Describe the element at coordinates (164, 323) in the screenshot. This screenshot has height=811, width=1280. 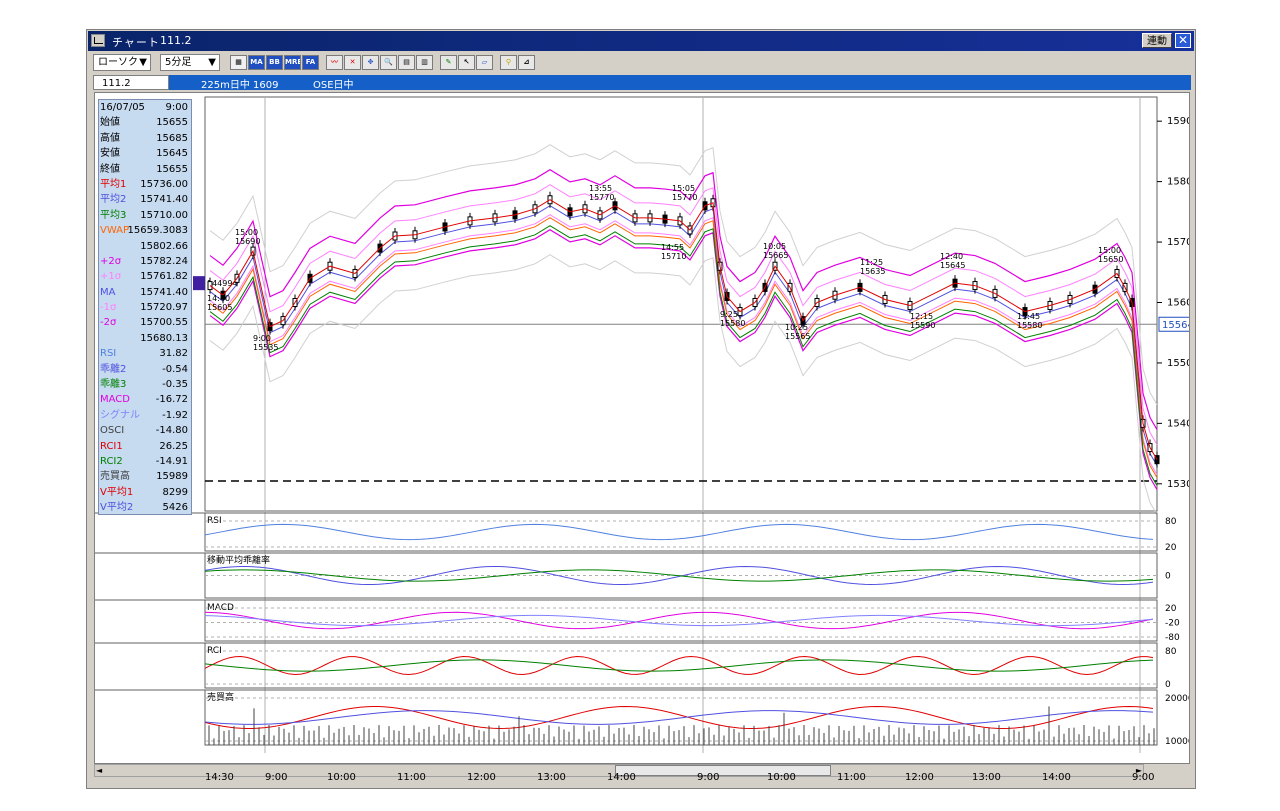
I see `panel-row-value: 15700.55` at that location.